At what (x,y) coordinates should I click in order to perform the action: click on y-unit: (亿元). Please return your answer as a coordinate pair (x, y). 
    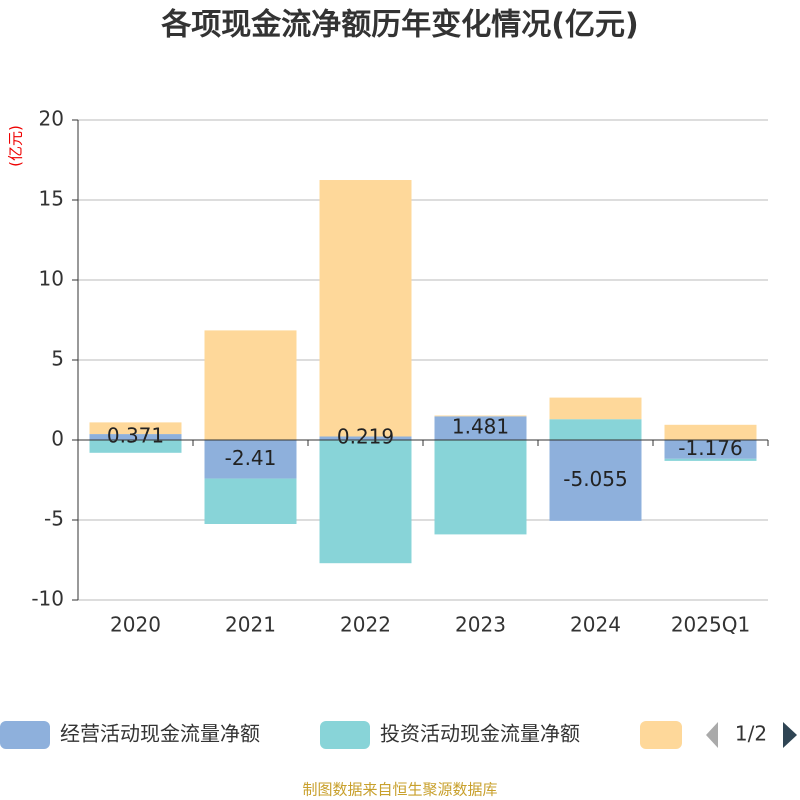
    Looking at the image, I should click on (16, 146).